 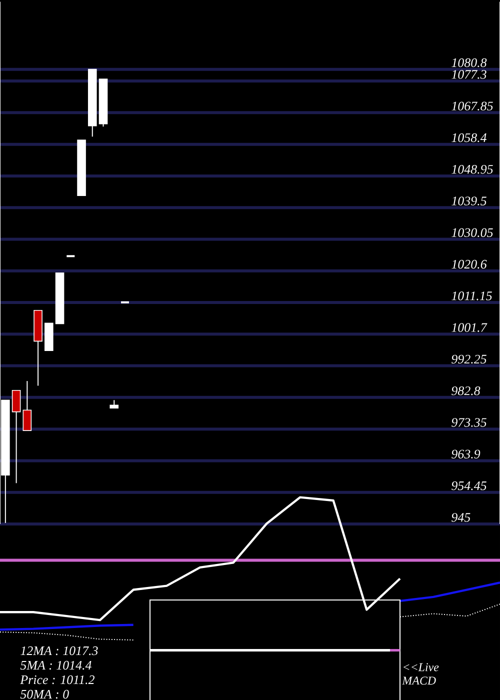 I want to click on y-tick-label: 1067.85, so click(x=472, y=106).